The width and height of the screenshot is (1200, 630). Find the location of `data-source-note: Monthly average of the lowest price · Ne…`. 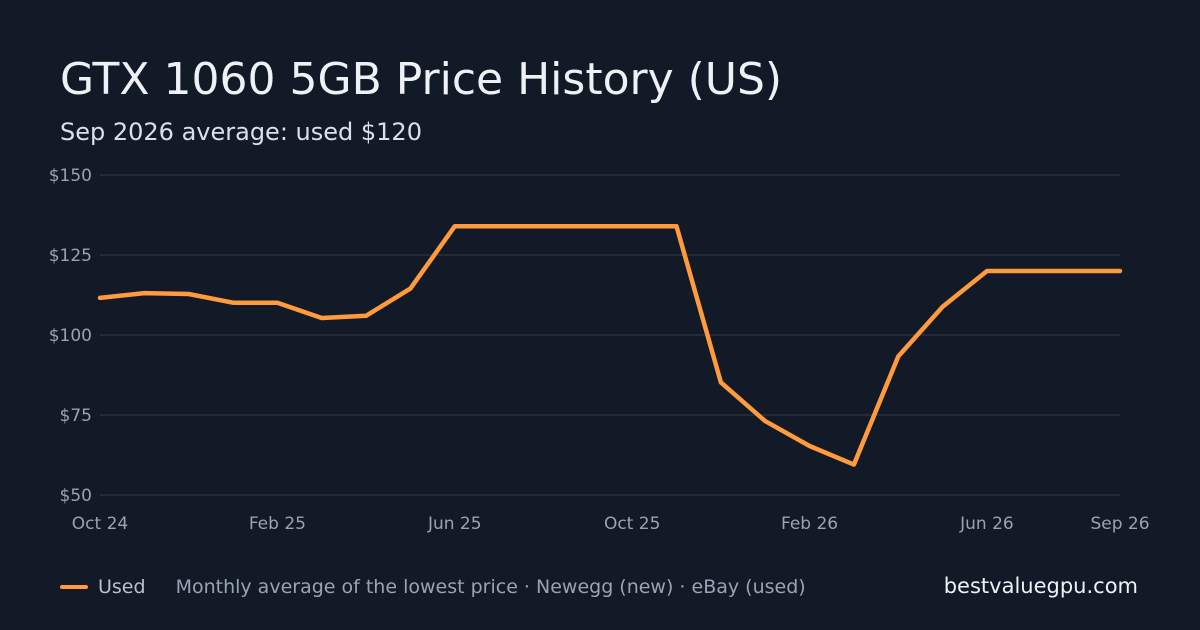

data-source-note: Monthly average of the lowest price · Ne… is located at coordinates (490, 587).